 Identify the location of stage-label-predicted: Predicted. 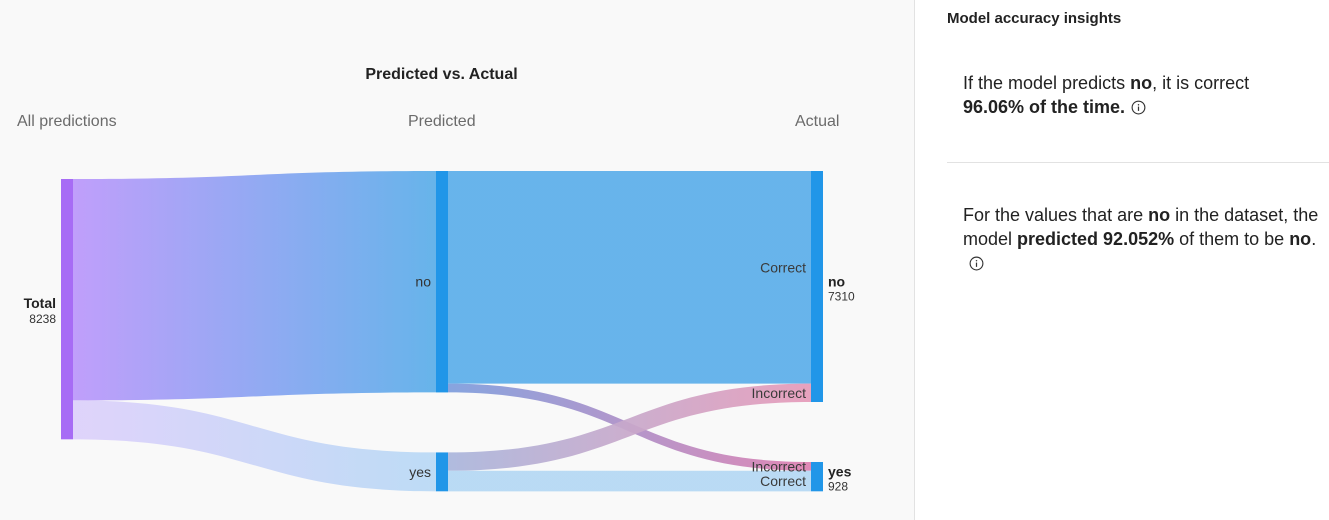
(442, 121).